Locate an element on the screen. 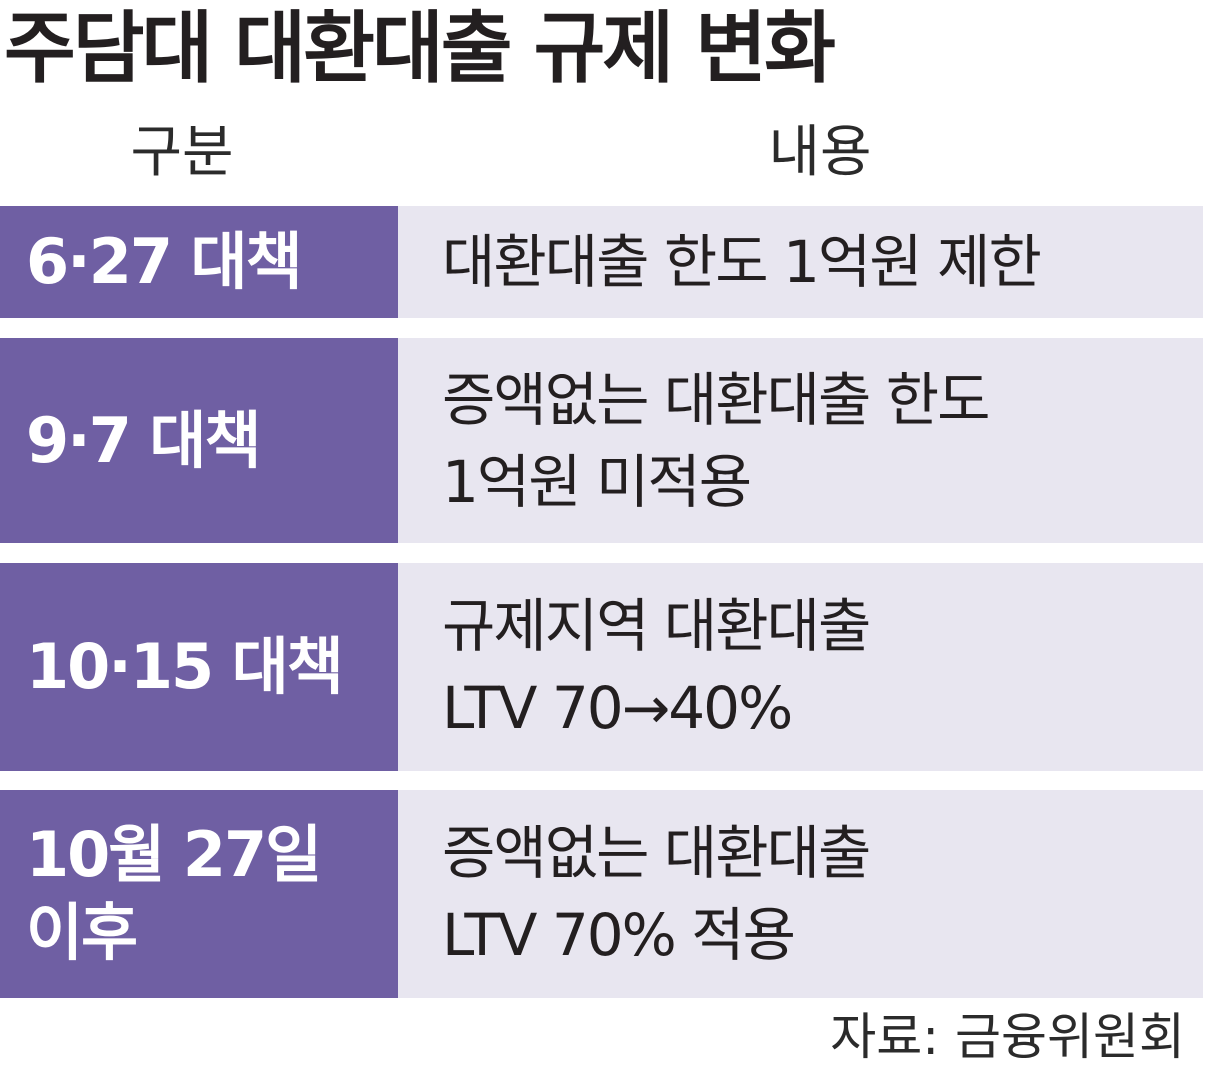 The height and width of the screenshot is (1076, 1205). column-header-content: 내용 is located at coordinates (820, 152).